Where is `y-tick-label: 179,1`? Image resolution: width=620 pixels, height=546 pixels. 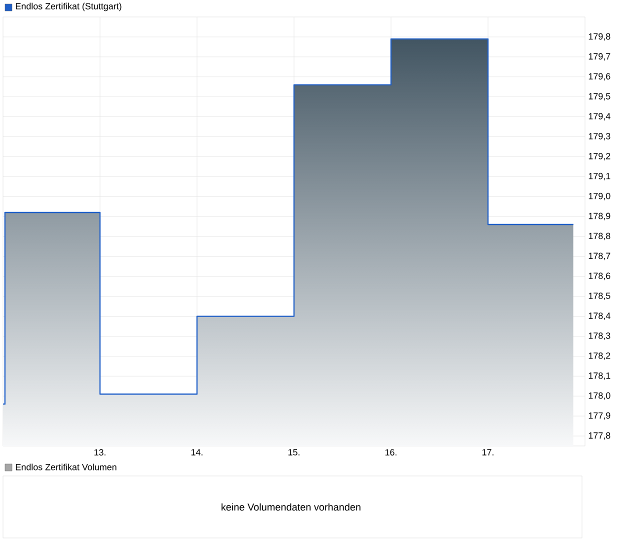 y-tick-label: 179,1 is located at coordinates (599, 176).